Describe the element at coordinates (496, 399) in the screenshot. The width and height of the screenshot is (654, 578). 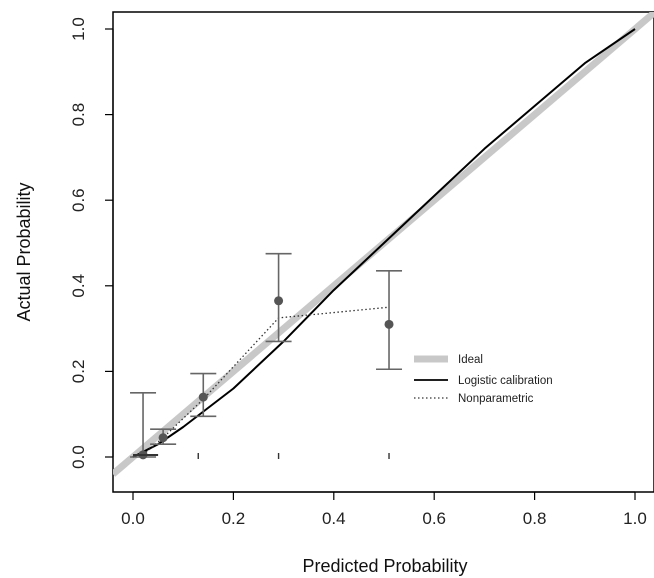
I see `legend-label-nonparametric: Nonparametric` at that location.